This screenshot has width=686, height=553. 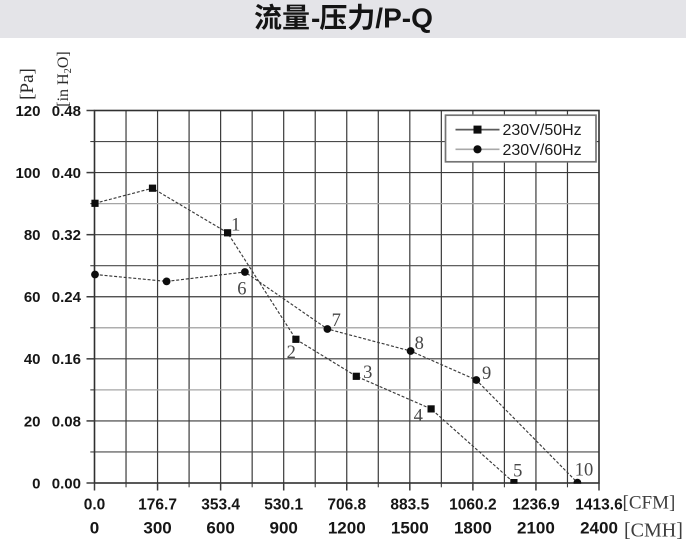 I want to click on svg-text: 230V/60Hz, so click(x=542, y=150).